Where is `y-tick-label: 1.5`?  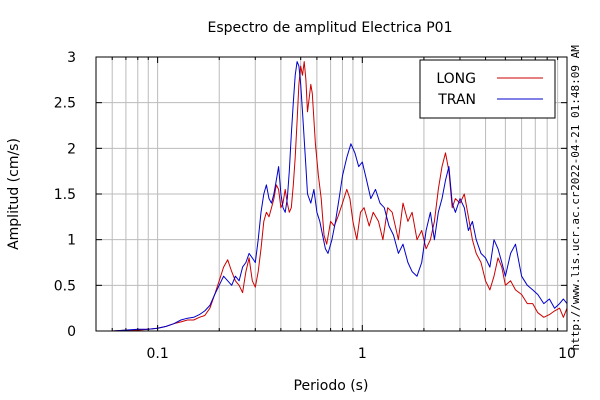 y-tick-label: 1.5 is located at coordinates (65, 195).